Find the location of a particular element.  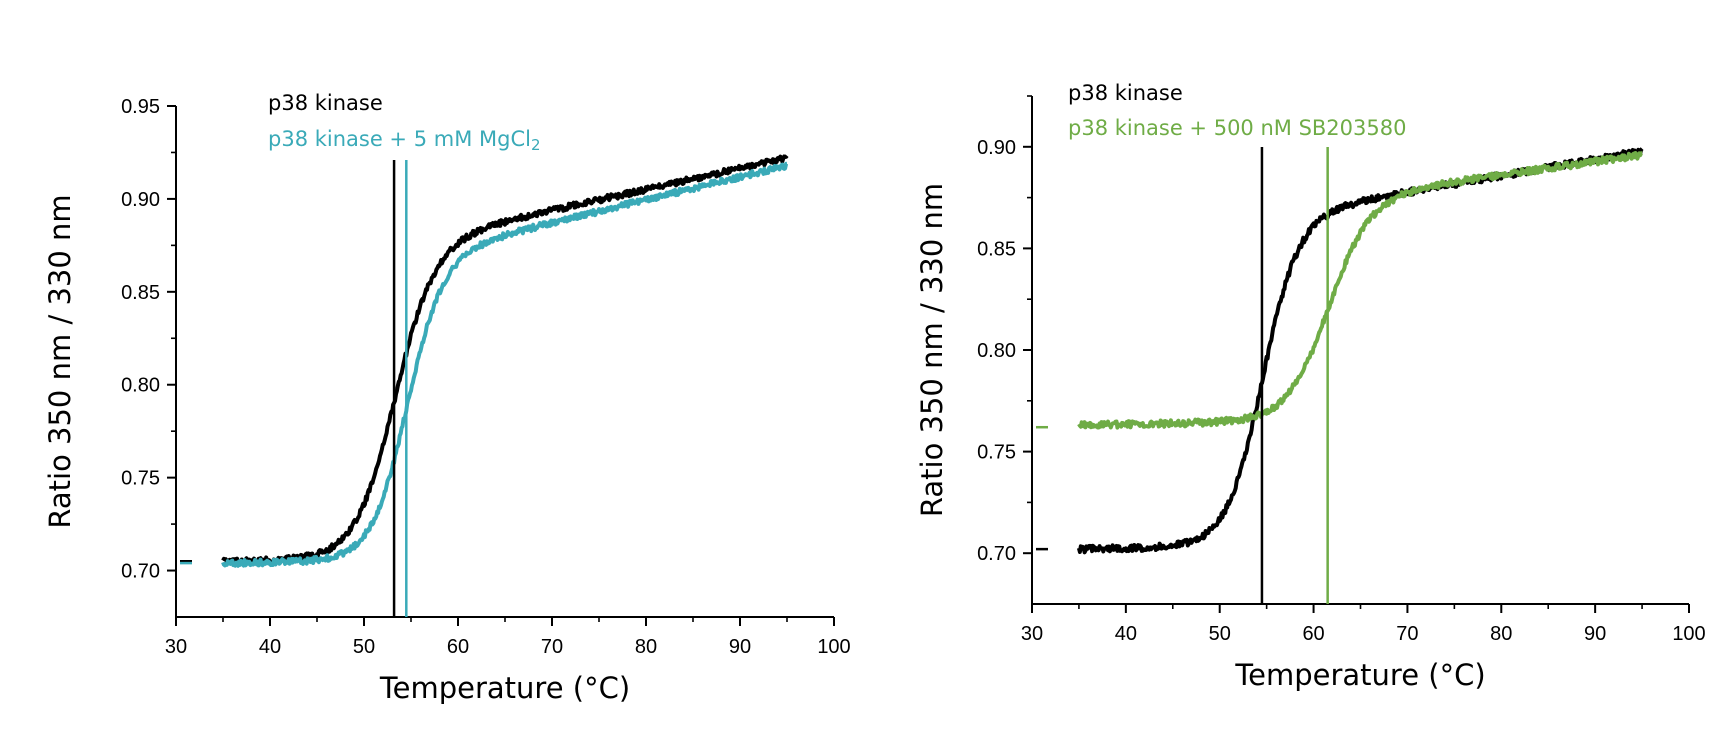

legend-subscript: 2 is located at coordinates (536, 145).